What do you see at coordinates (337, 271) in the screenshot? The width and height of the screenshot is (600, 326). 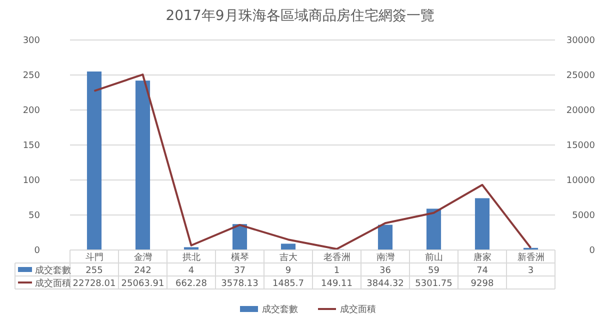 I see `data-label: 1` at bounding box center [337, 271].